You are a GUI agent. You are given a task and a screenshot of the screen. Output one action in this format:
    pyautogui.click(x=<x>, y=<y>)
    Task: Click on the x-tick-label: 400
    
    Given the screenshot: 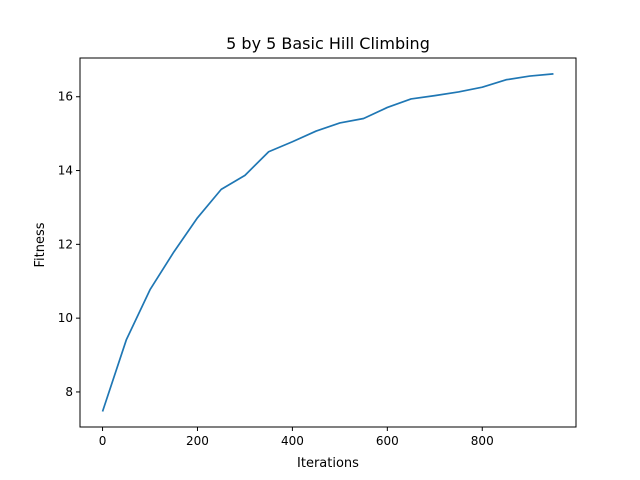 What is the action you would take?
    pyautogui.click(x=292, y=441)
    